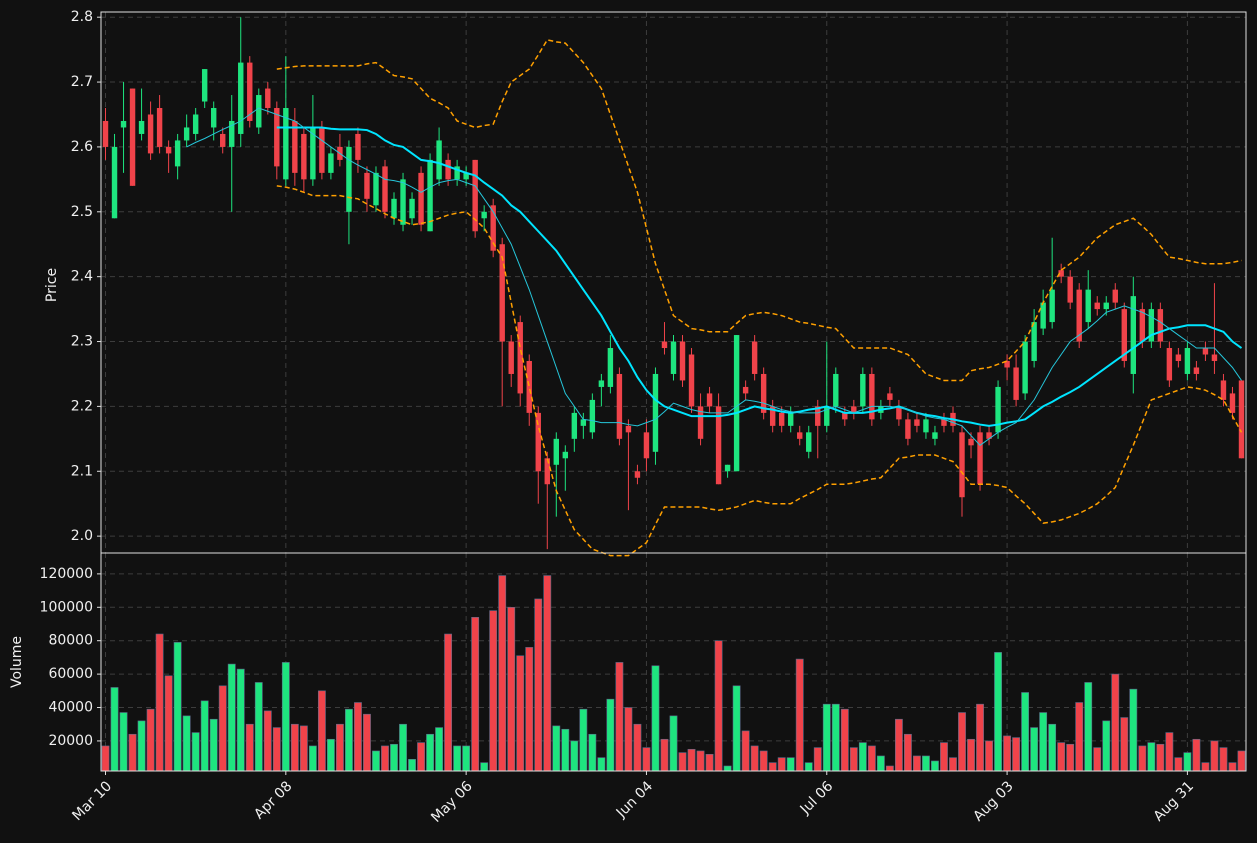 The image size is (1257, 843). I want to click on y-tick-label: 60000, so click(70, 674).